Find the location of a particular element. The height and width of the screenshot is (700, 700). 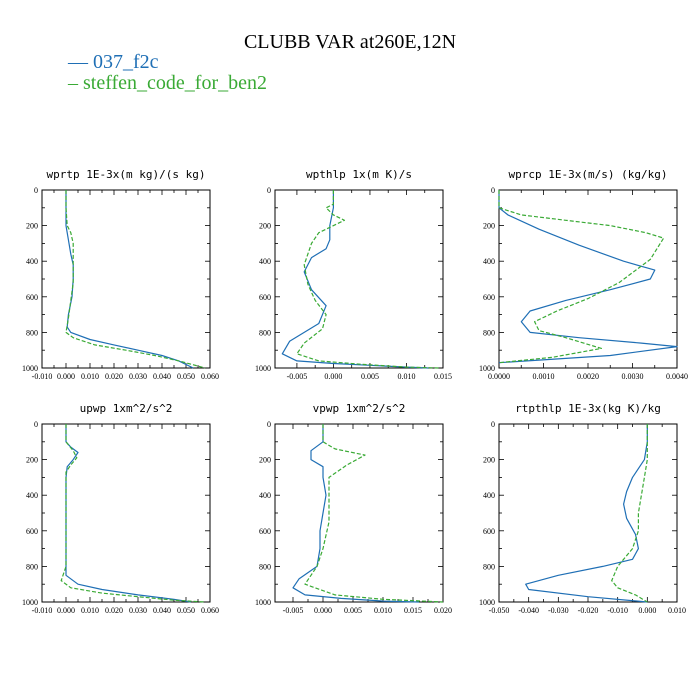

x-tick-label: 0.0040 is located at coordinates (677, 376).